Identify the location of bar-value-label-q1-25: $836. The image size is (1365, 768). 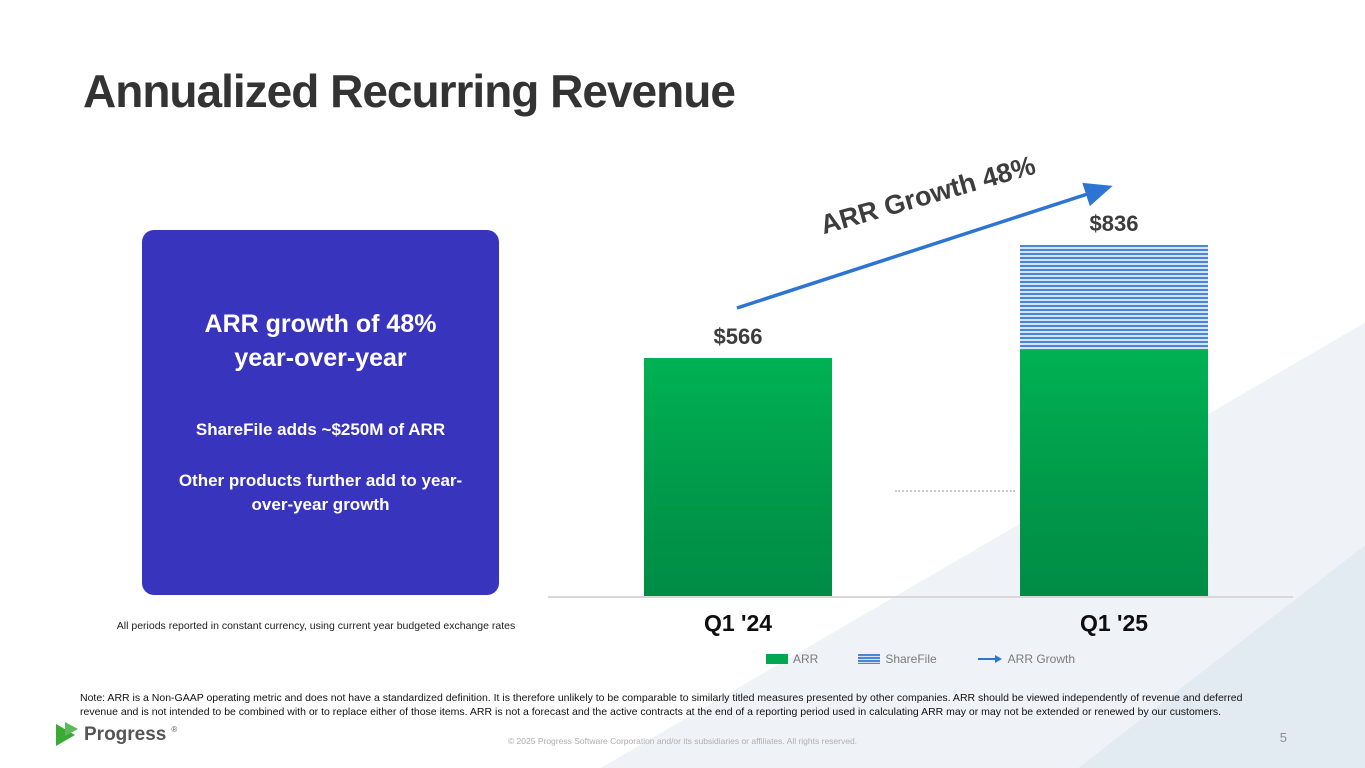
(1114, 223).